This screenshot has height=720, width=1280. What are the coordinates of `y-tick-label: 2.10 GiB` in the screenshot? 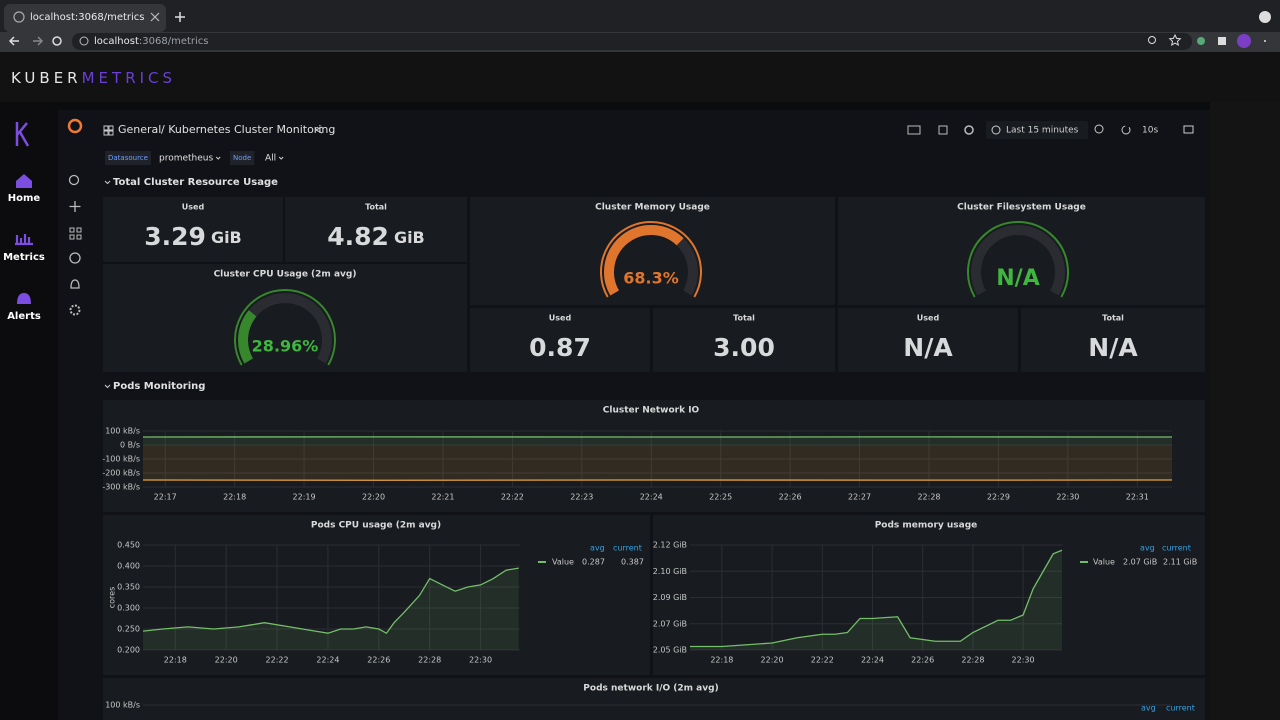 It's located at (670, 571).